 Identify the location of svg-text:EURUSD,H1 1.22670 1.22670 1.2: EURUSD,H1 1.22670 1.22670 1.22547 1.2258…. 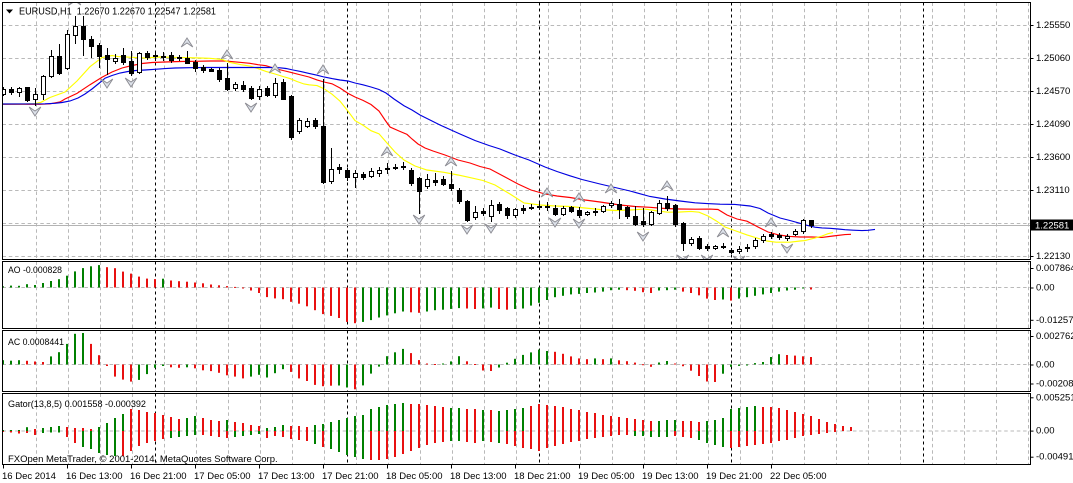
(117, 12).